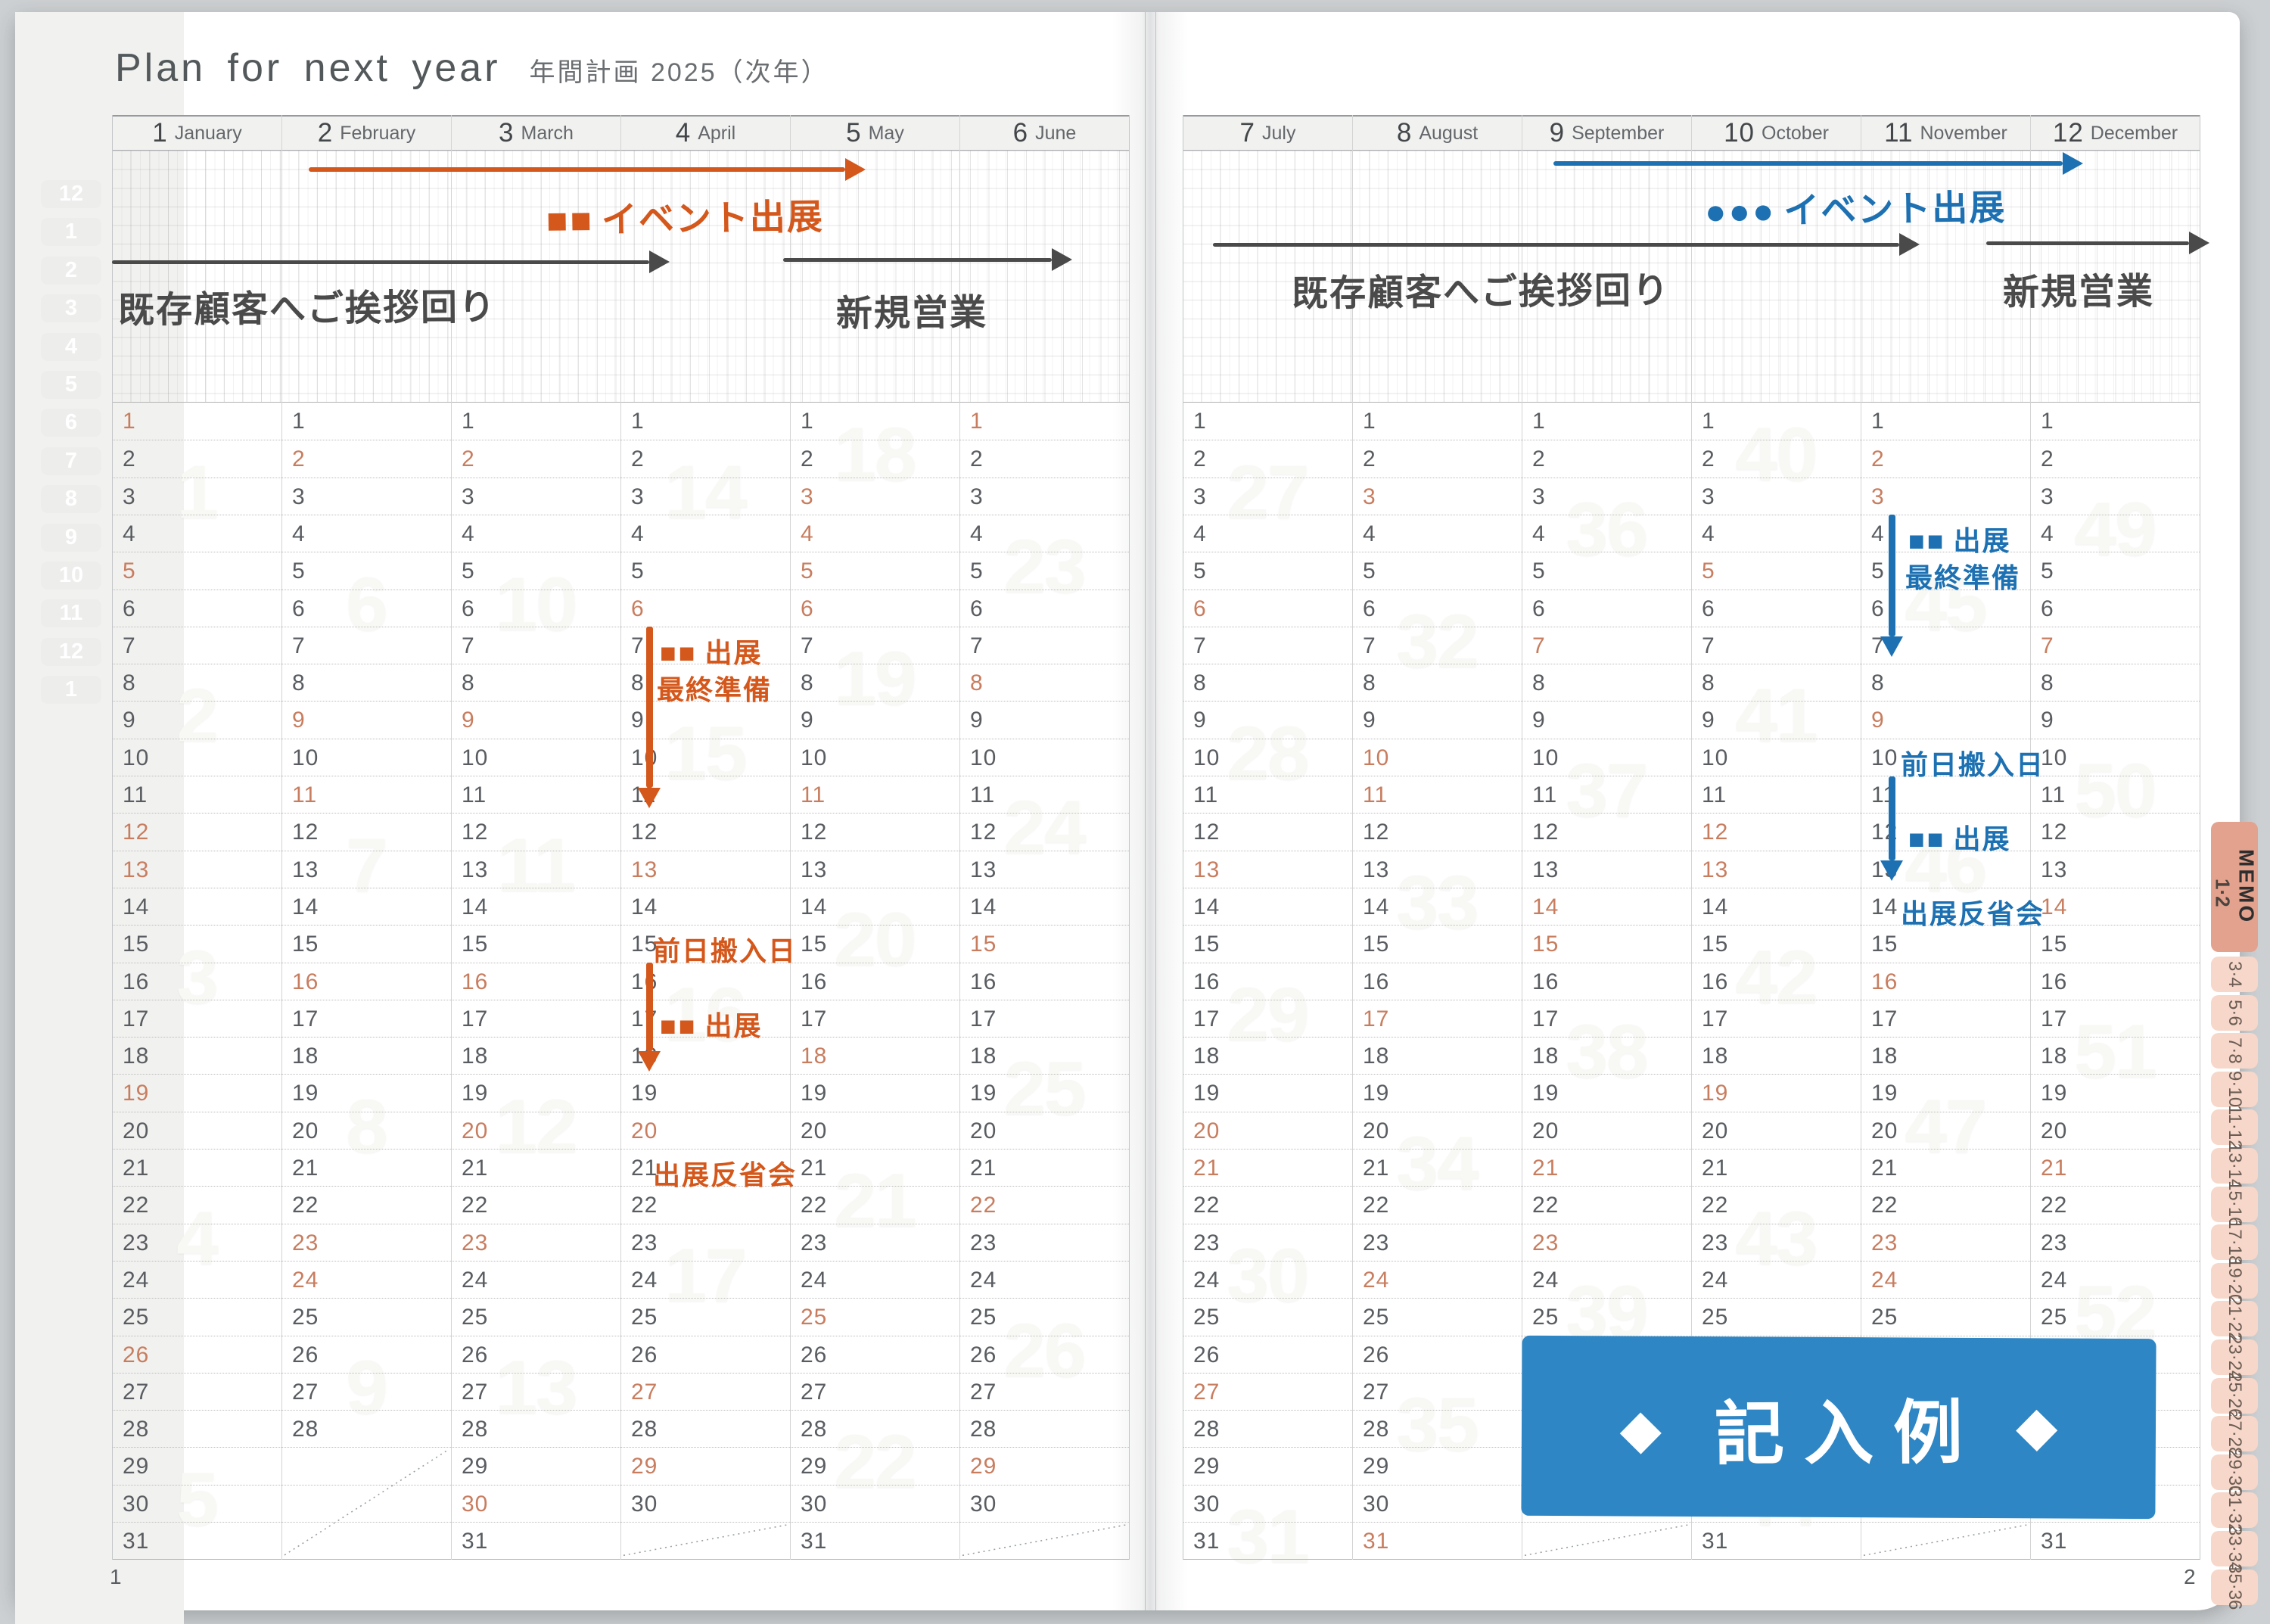 This screenshot has width=2270, height=1624. I want to click on month-header-june: 6 June, so click(1045, 133).